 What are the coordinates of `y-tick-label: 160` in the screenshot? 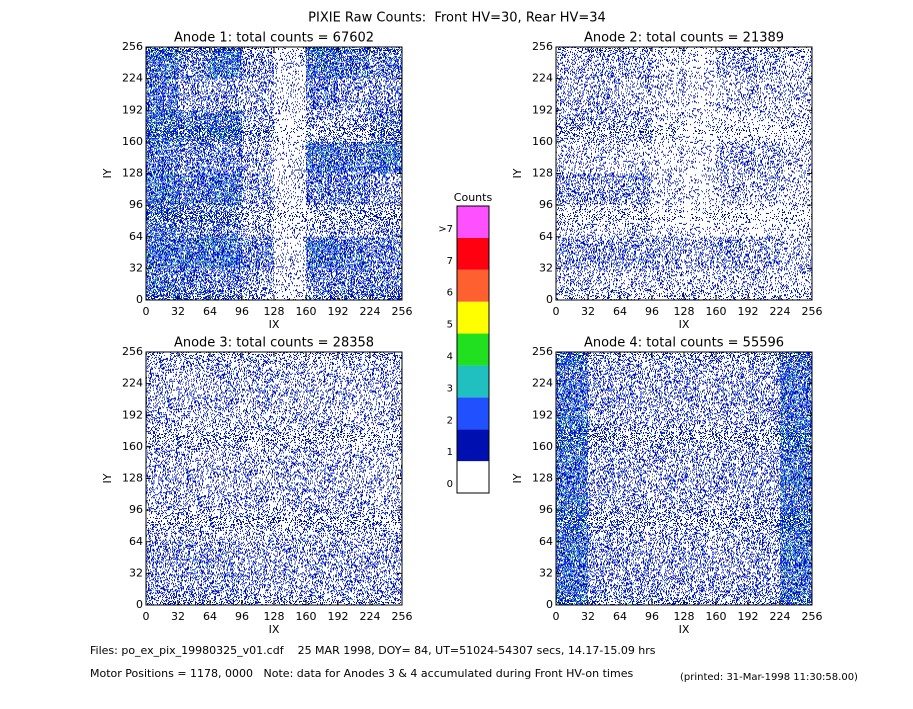 It's located at (542, 141).